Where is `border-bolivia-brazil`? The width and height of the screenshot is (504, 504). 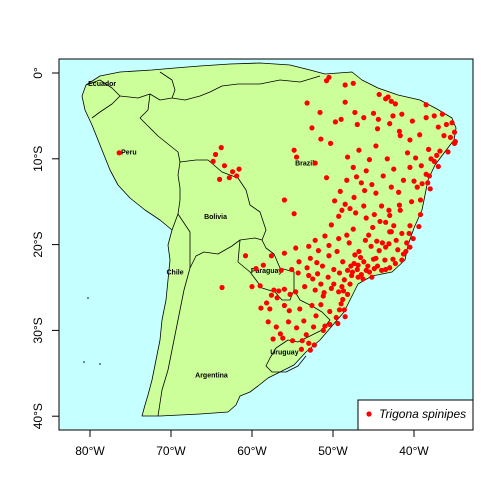
border-bolivia-brazil is located at coordinates (223, 200).